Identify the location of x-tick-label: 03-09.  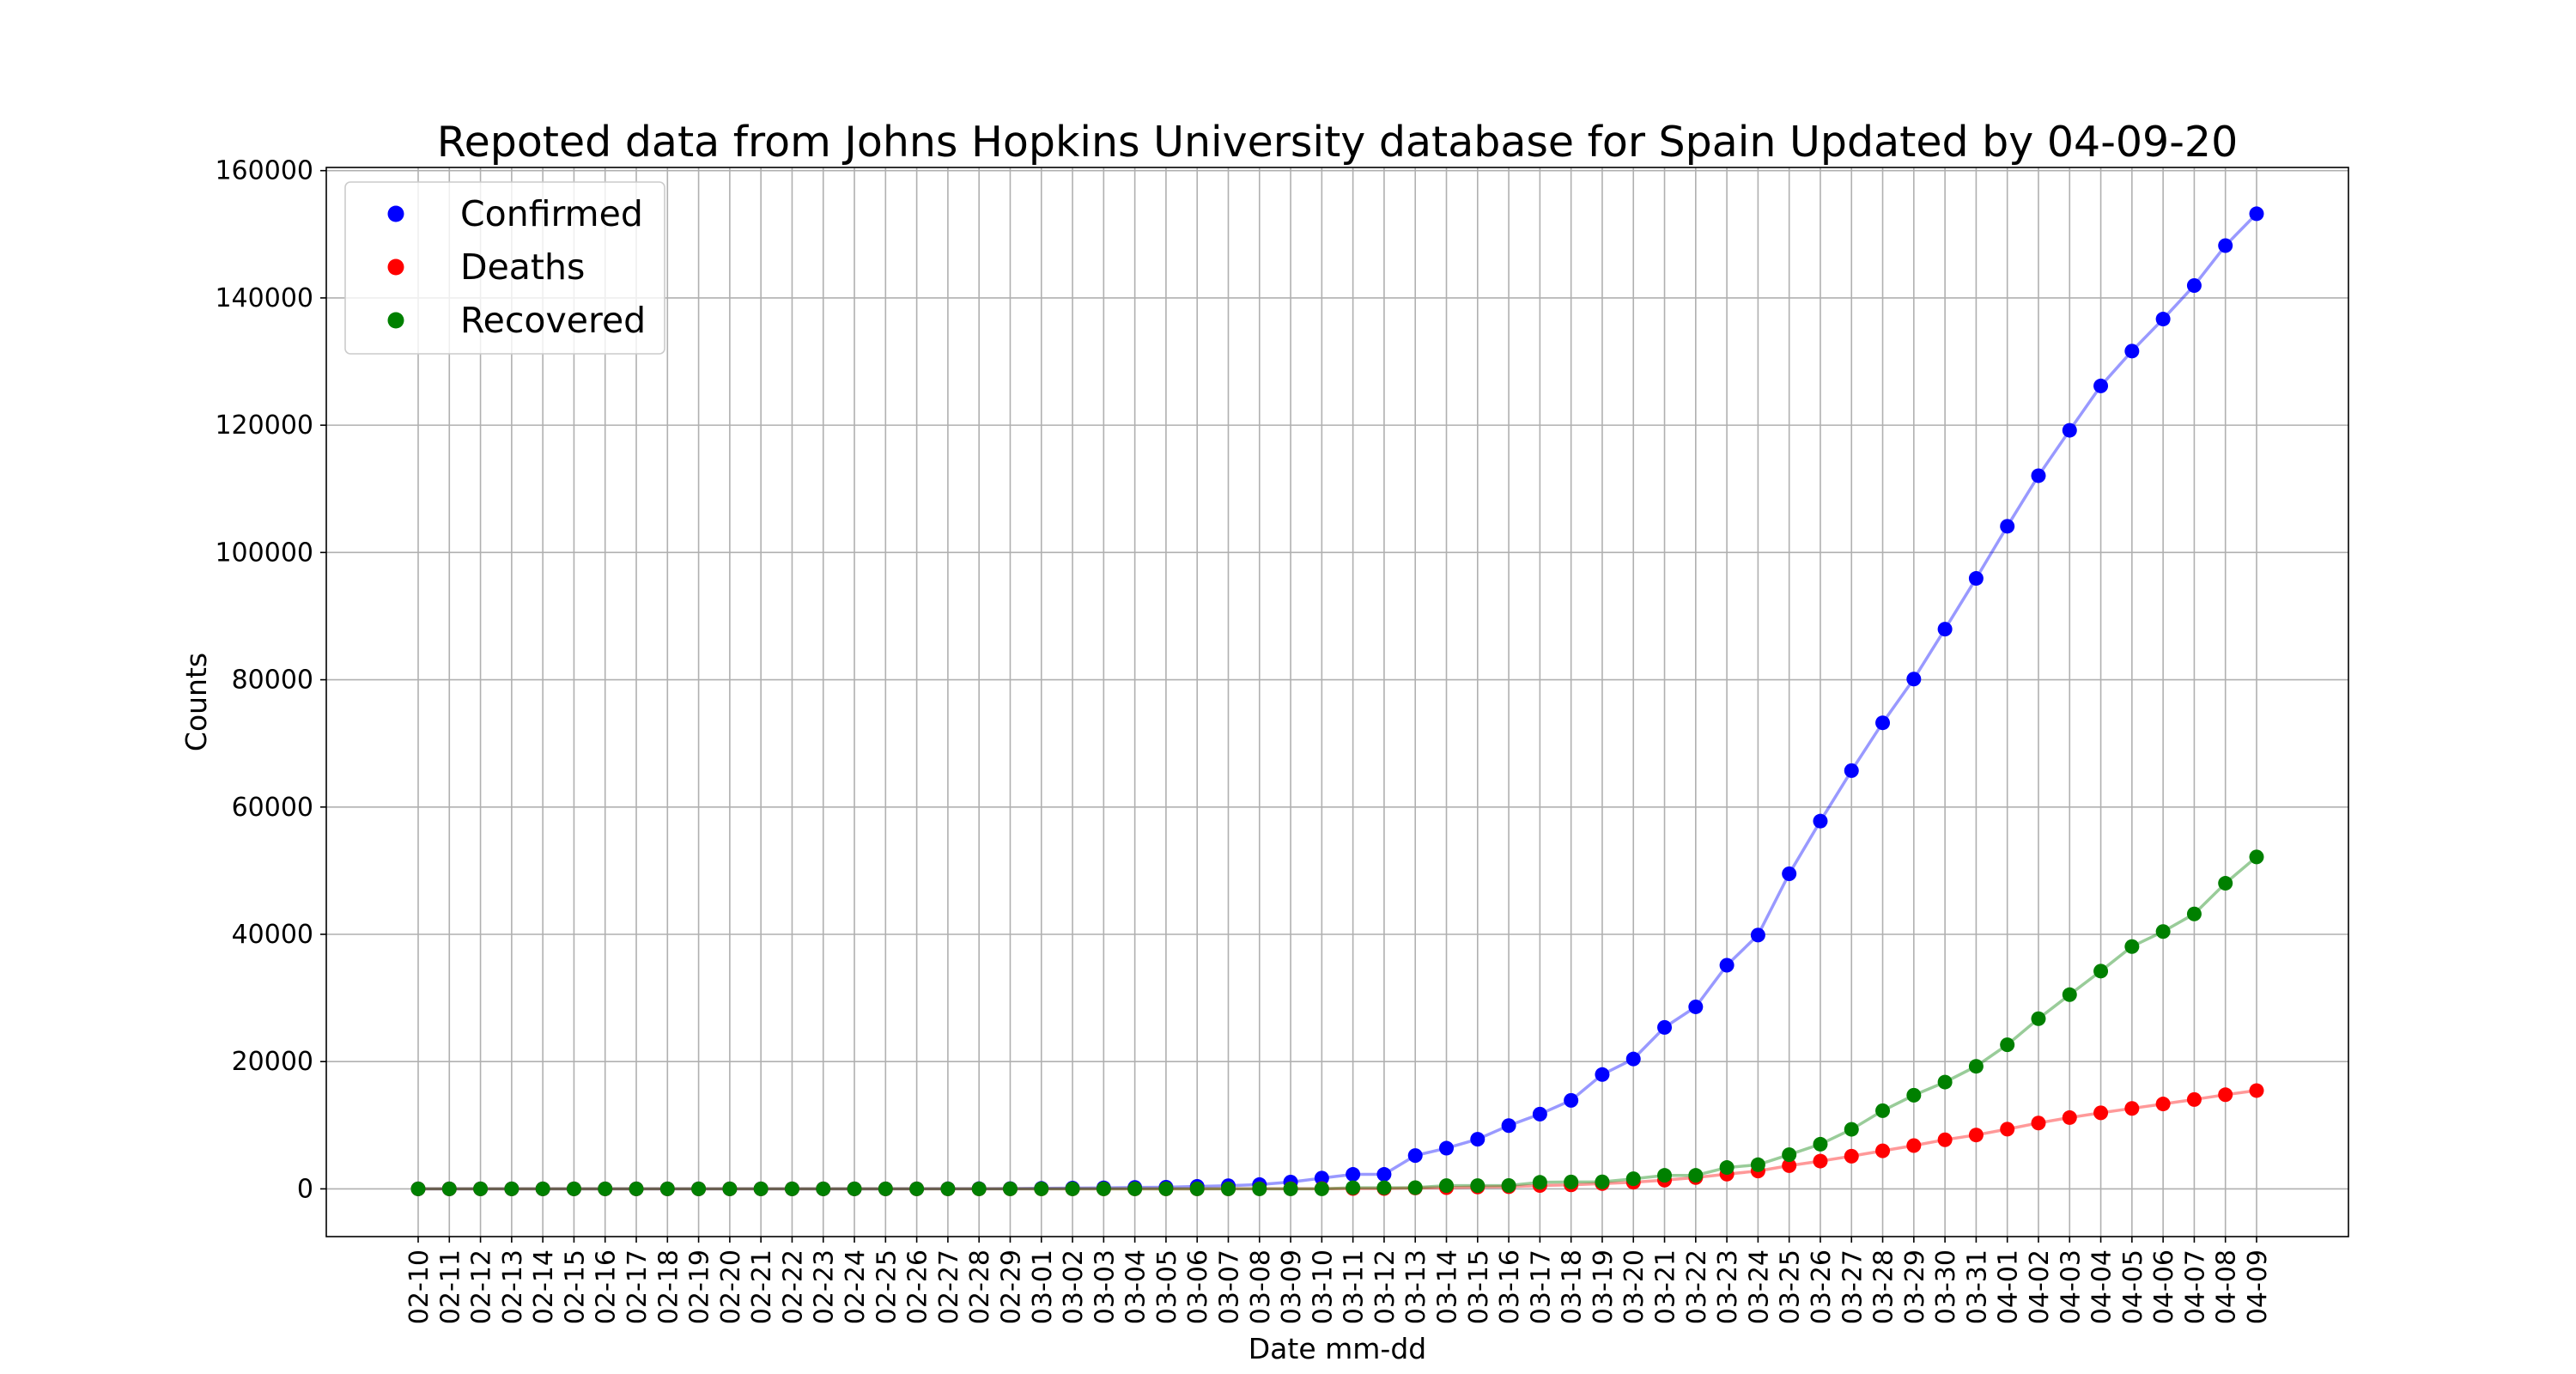
(1292, 1286).